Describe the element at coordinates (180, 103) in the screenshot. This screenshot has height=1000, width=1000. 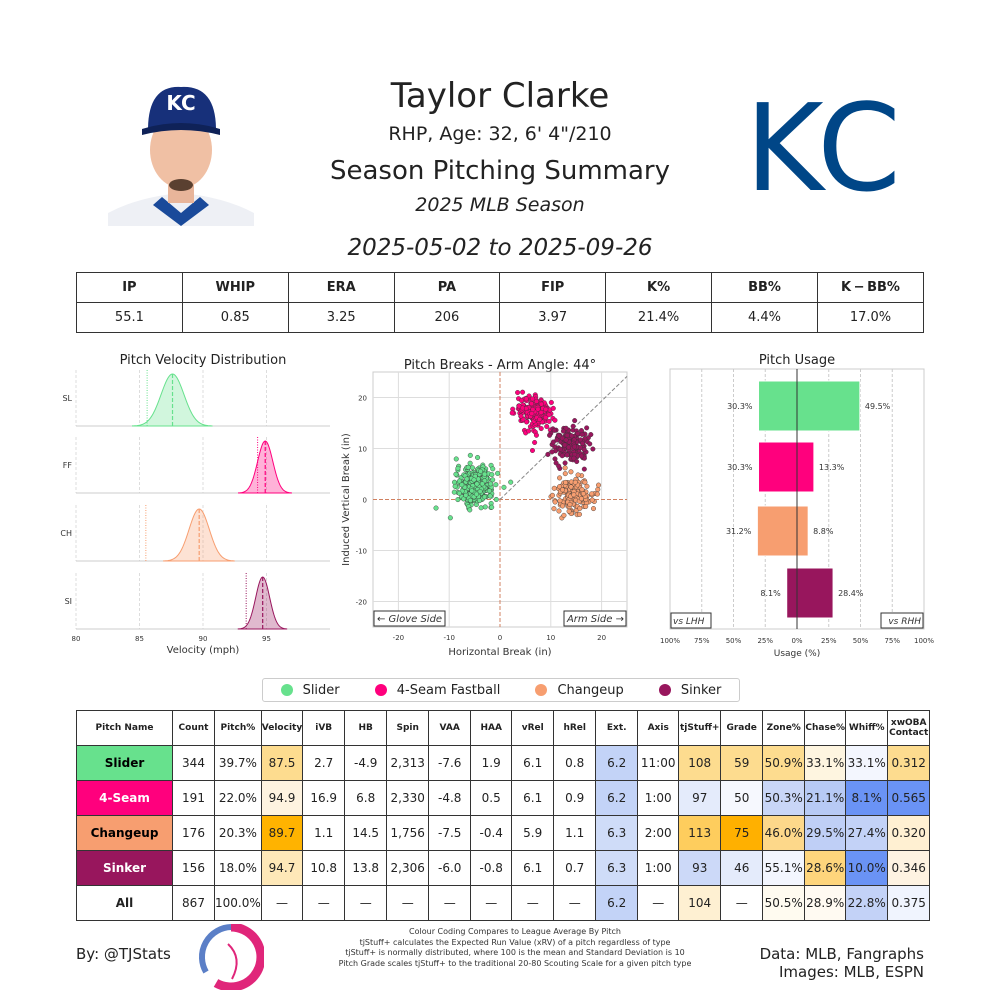
I see `cap-logo: KC` at that location.